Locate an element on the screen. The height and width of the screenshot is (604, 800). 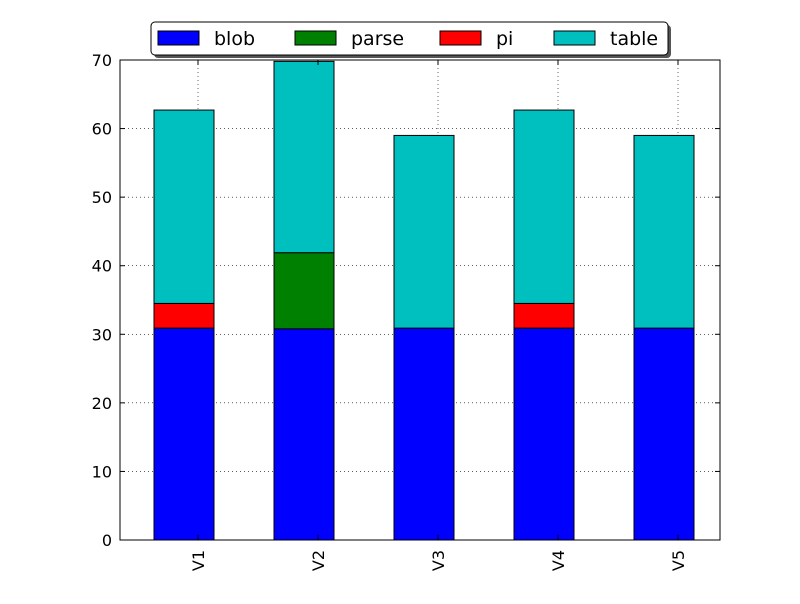
x-tick-label: V2 is located at coordinates (318, 560).